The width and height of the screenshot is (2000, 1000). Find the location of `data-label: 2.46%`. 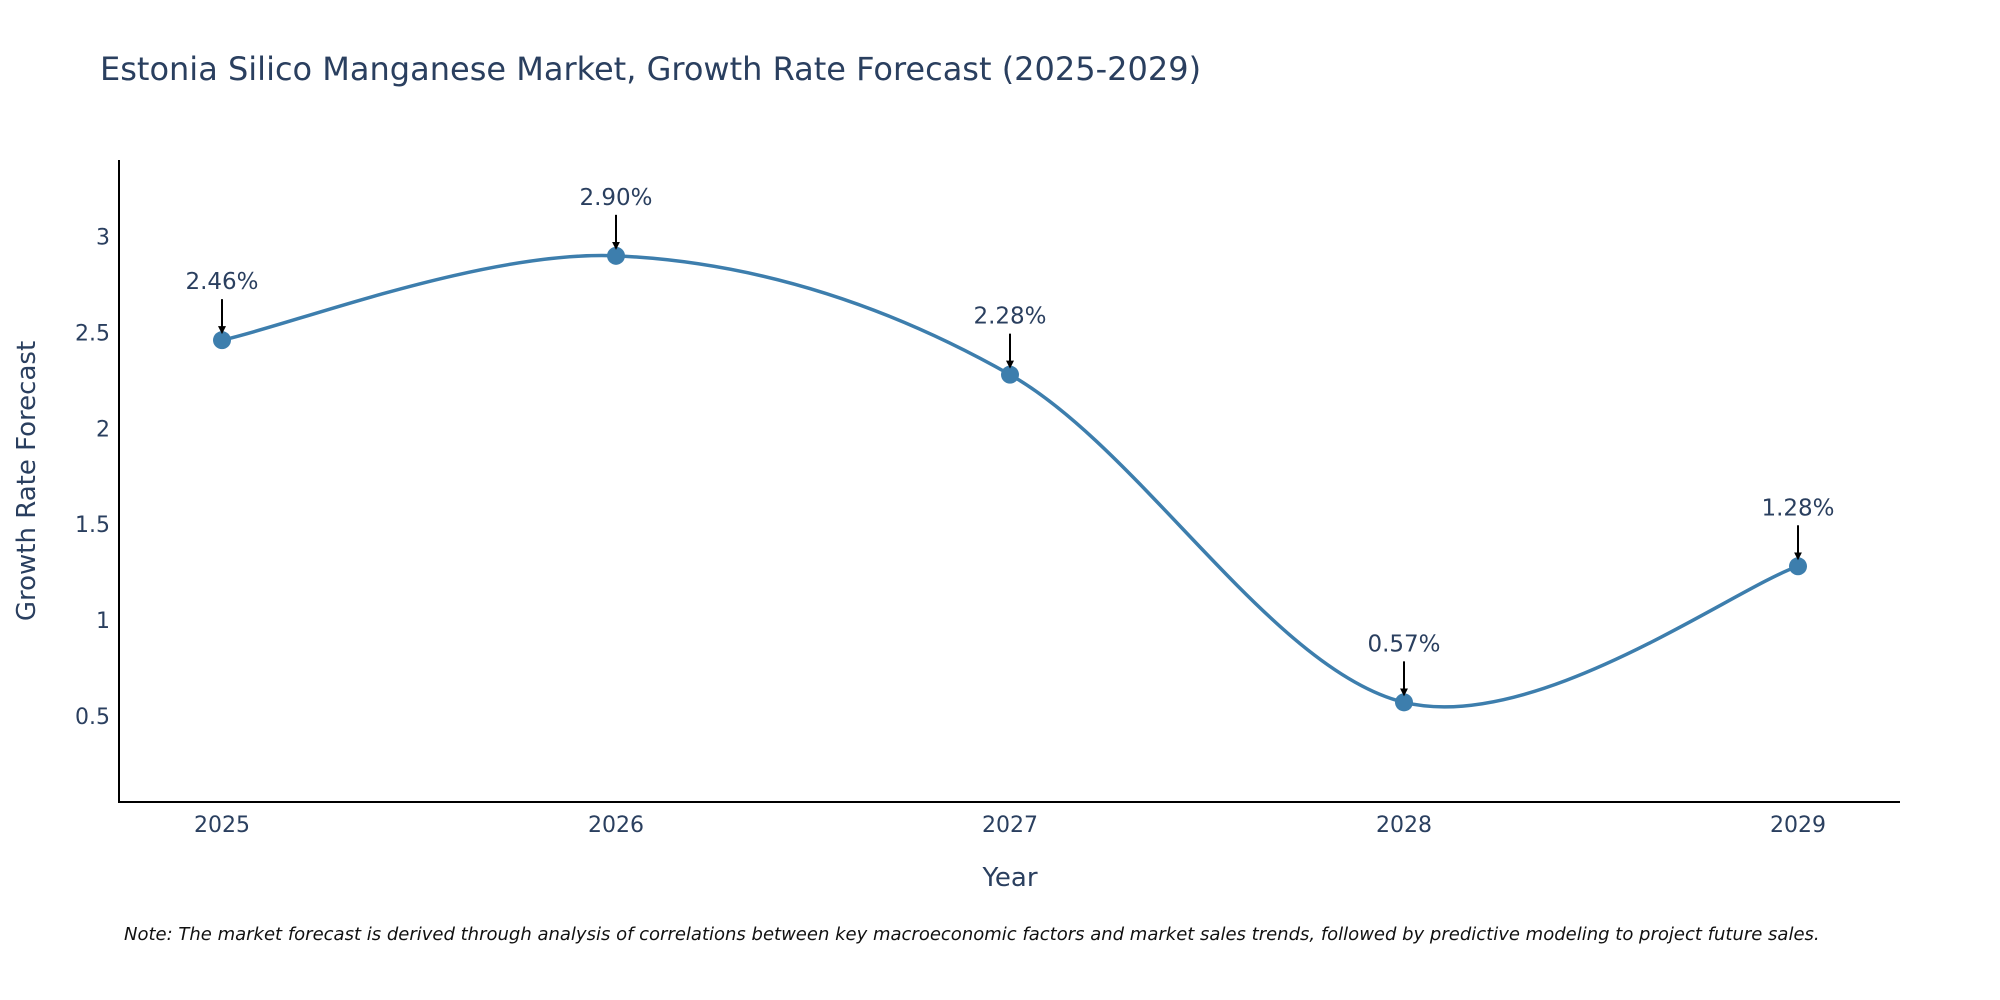

data-label: 2.46% is located at coordinates (221, 282).